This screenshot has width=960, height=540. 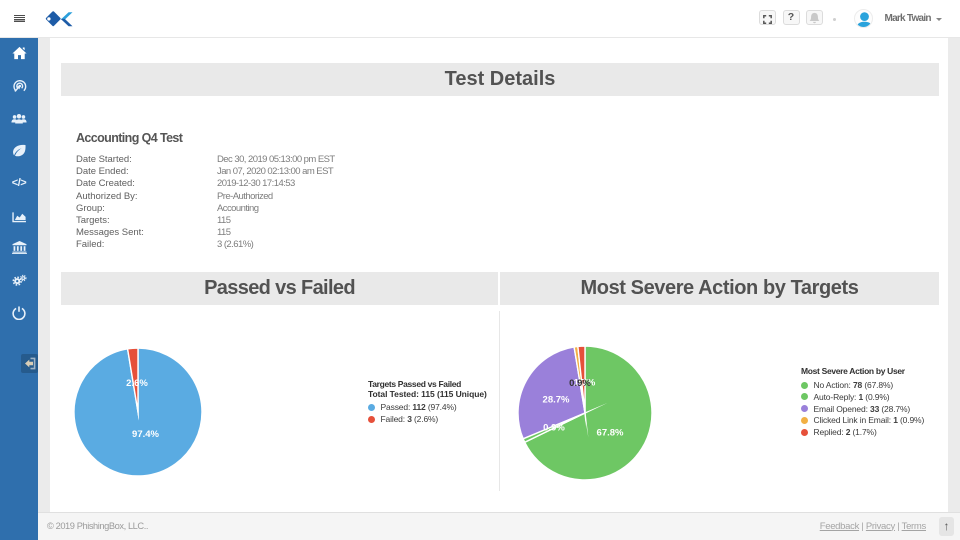 I want to click on svg-text: 1.7%, so click(x=585, y=382).